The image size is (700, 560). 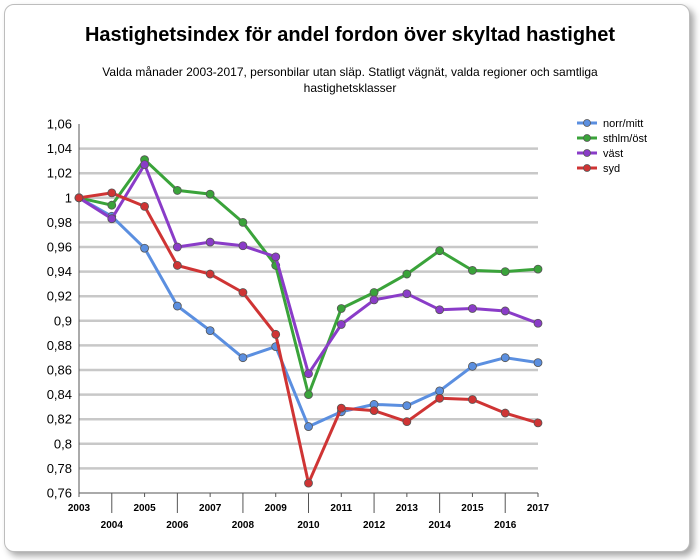 I want to click on x-tick-label: 2011, so click(x=341, y=508).